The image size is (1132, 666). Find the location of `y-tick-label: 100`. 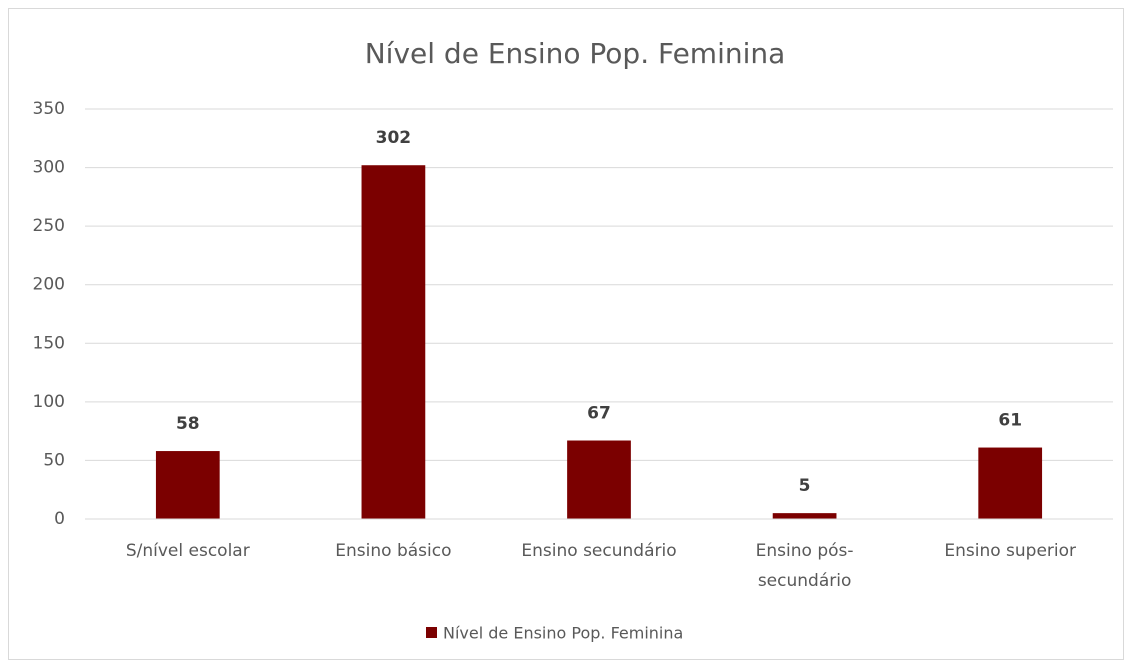

y-tick-label: 100 is located at coordinates (49, 402).